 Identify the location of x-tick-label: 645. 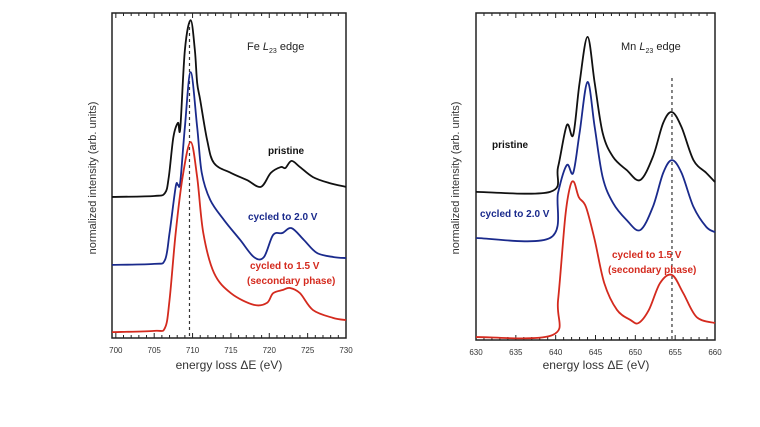
(595, 352).